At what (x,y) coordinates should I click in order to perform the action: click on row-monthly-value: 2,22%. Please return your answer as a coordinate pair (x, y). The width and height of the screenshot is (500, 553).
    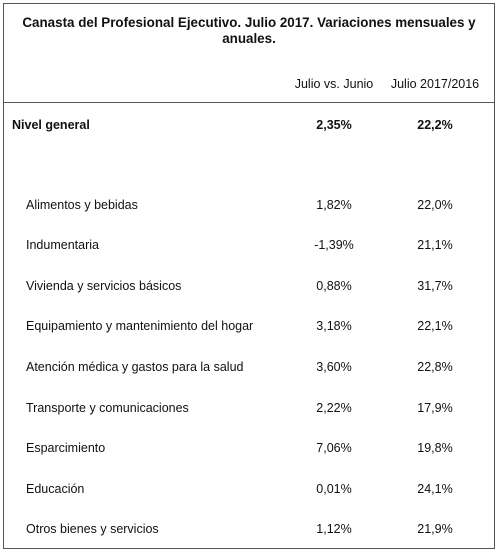
    Looking at the image, I should click on (334, 408).